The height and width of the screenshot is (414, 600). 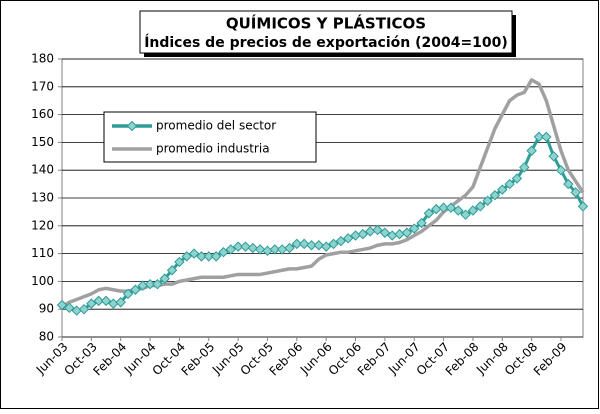 I want to click on legend-label: promedio industria, so click(x=213, y=149).